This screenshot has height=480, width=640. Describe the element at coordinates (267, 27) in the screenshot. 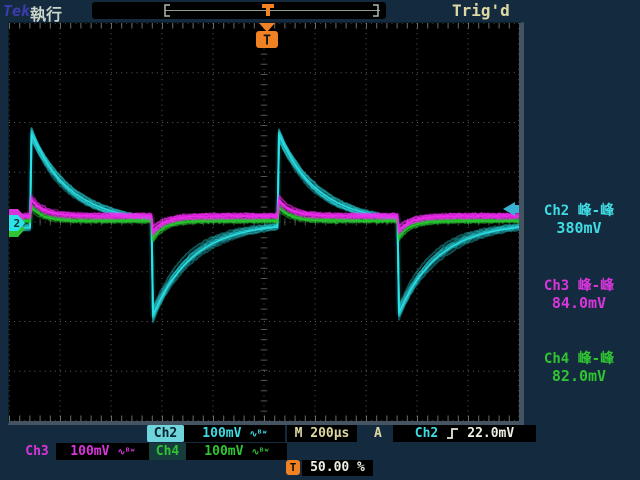

I see `trigger-position-flag-arrow-icon` at that location.